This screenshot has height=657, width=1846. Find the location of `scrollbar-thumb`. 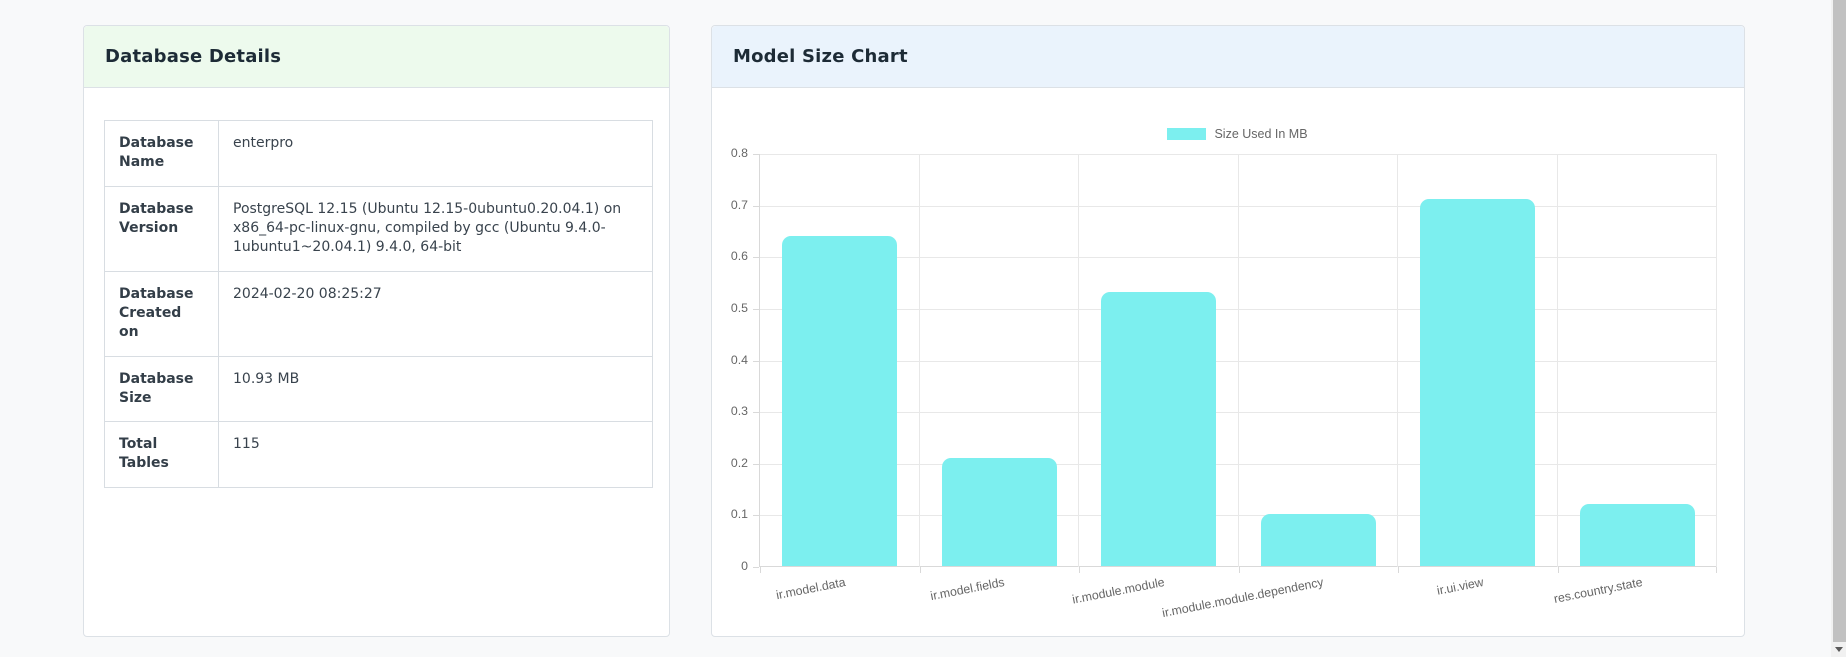

scrollbar-thumb is located at coordinates (1839, 321).